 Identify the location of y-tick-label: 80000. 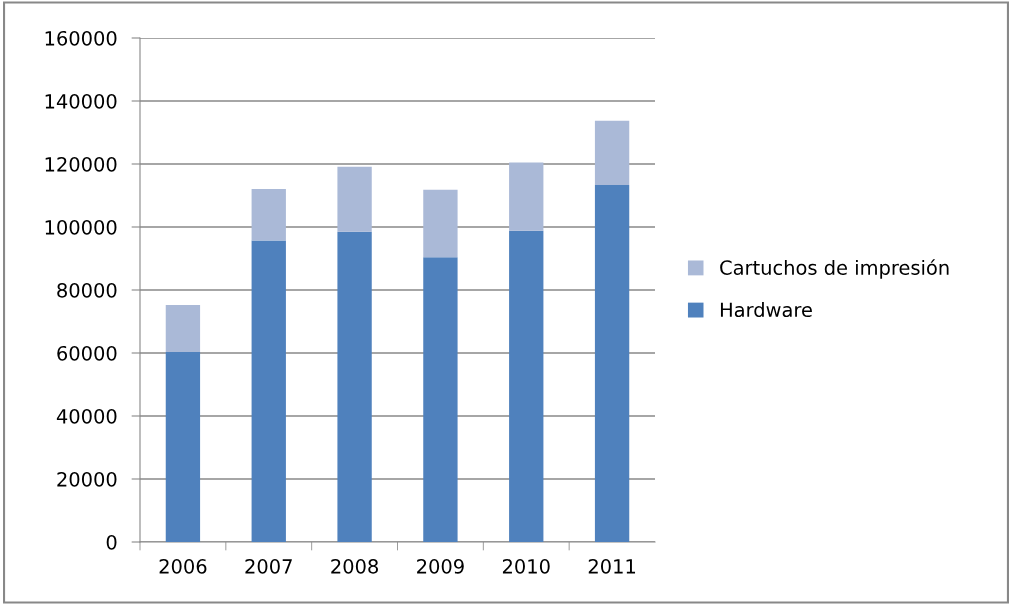
(87, 290).